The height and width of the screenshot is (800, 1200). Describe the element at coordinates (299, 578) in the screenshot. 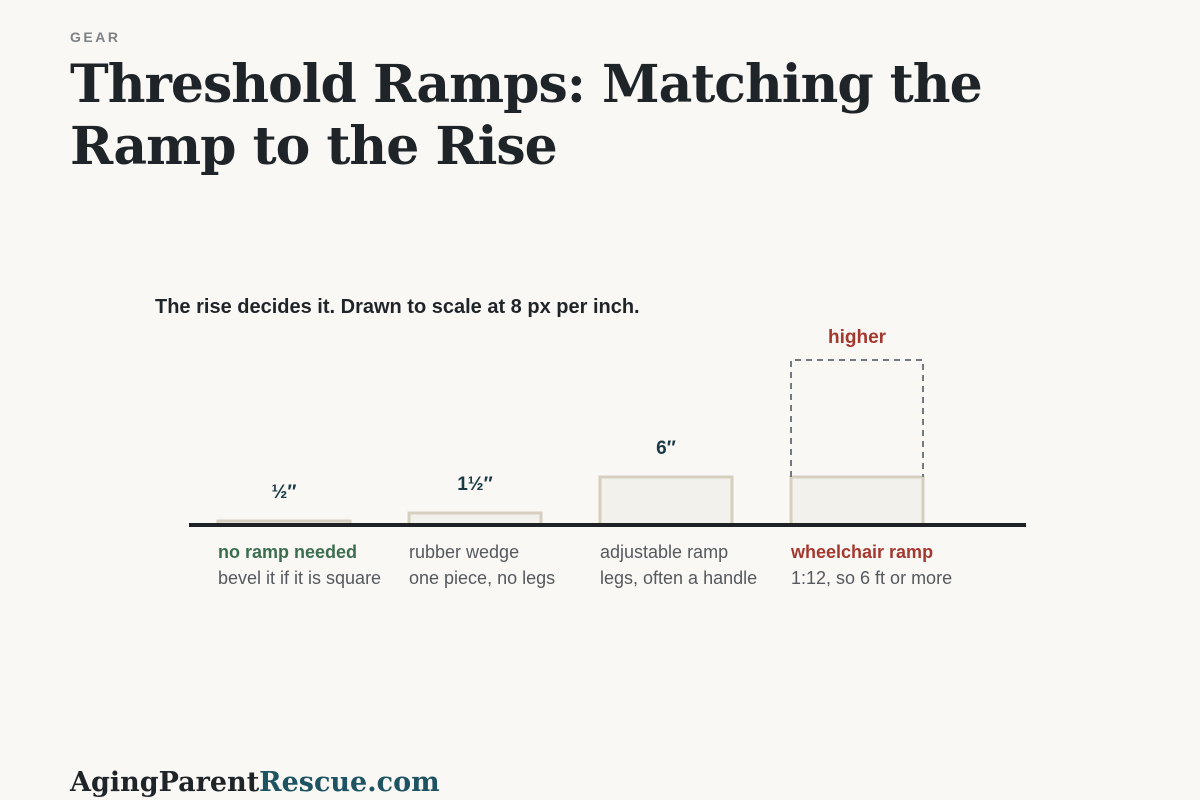

I see `category-note: bevel it if it is square` at that location.